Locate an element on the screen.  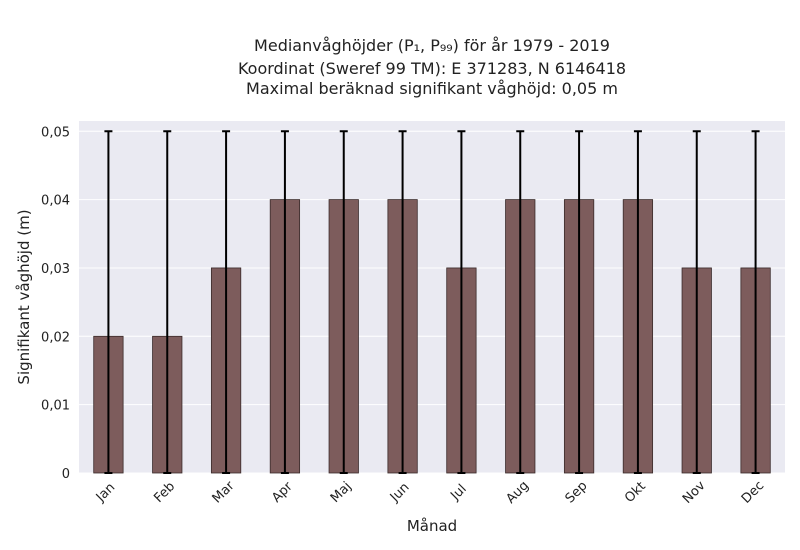
x-tick-label: Maj is located at coordinates (341, 492).